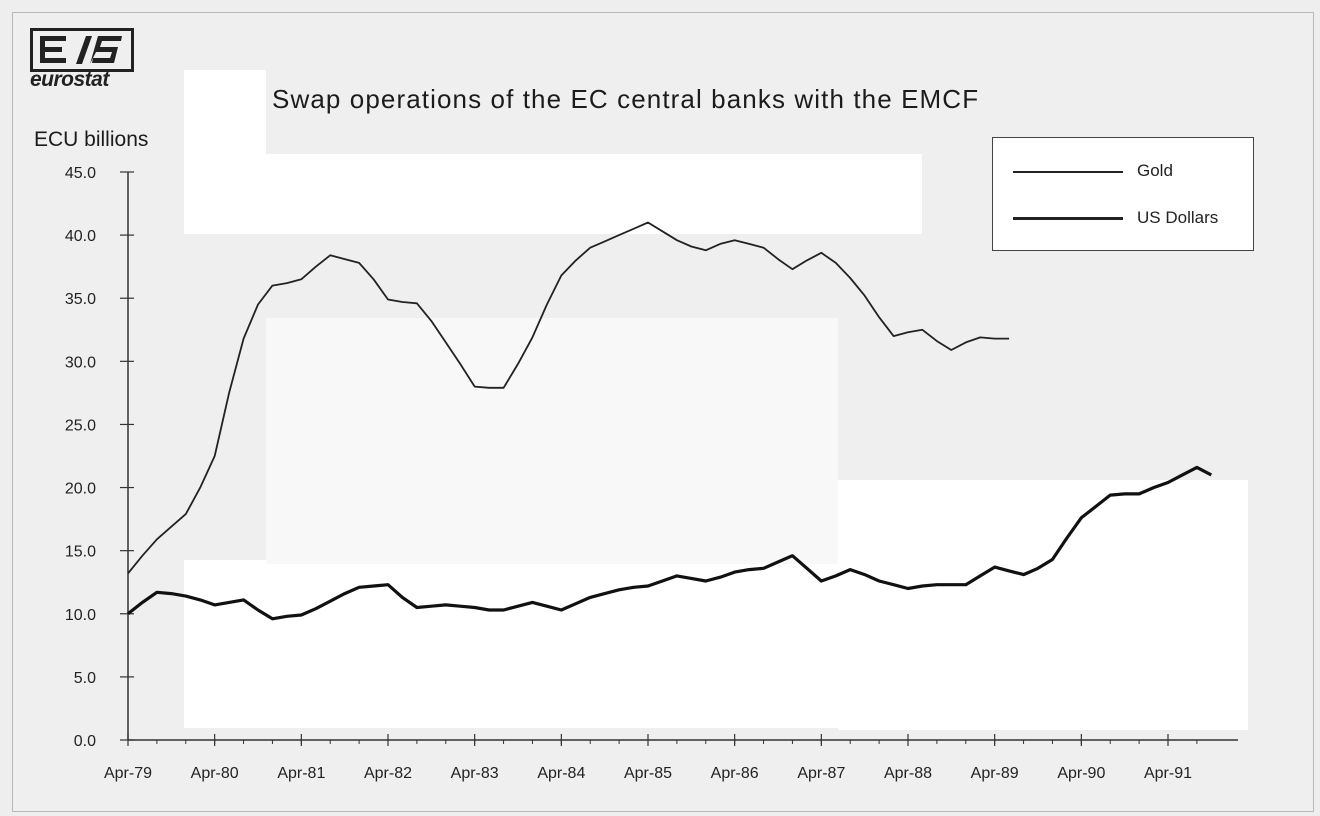 The height and width of the screenshot is (816, 1320). I want to click on y-tick-label: 45.0, so click(80, 173).